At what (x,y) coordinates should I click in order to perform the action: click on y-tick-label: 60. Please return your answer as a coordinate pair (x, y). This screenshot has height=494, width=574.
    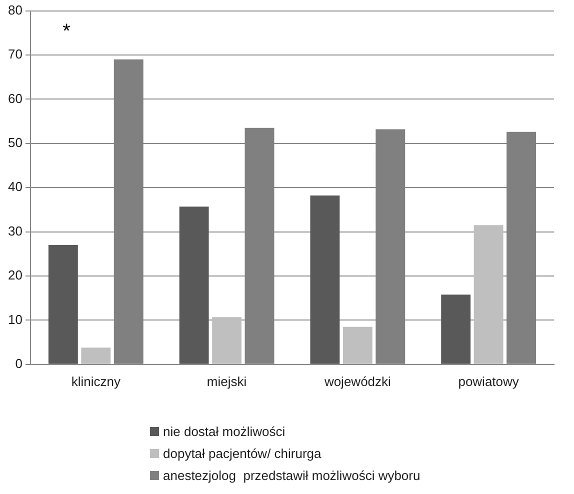
    Looking at the image, I should click on (15, 98).